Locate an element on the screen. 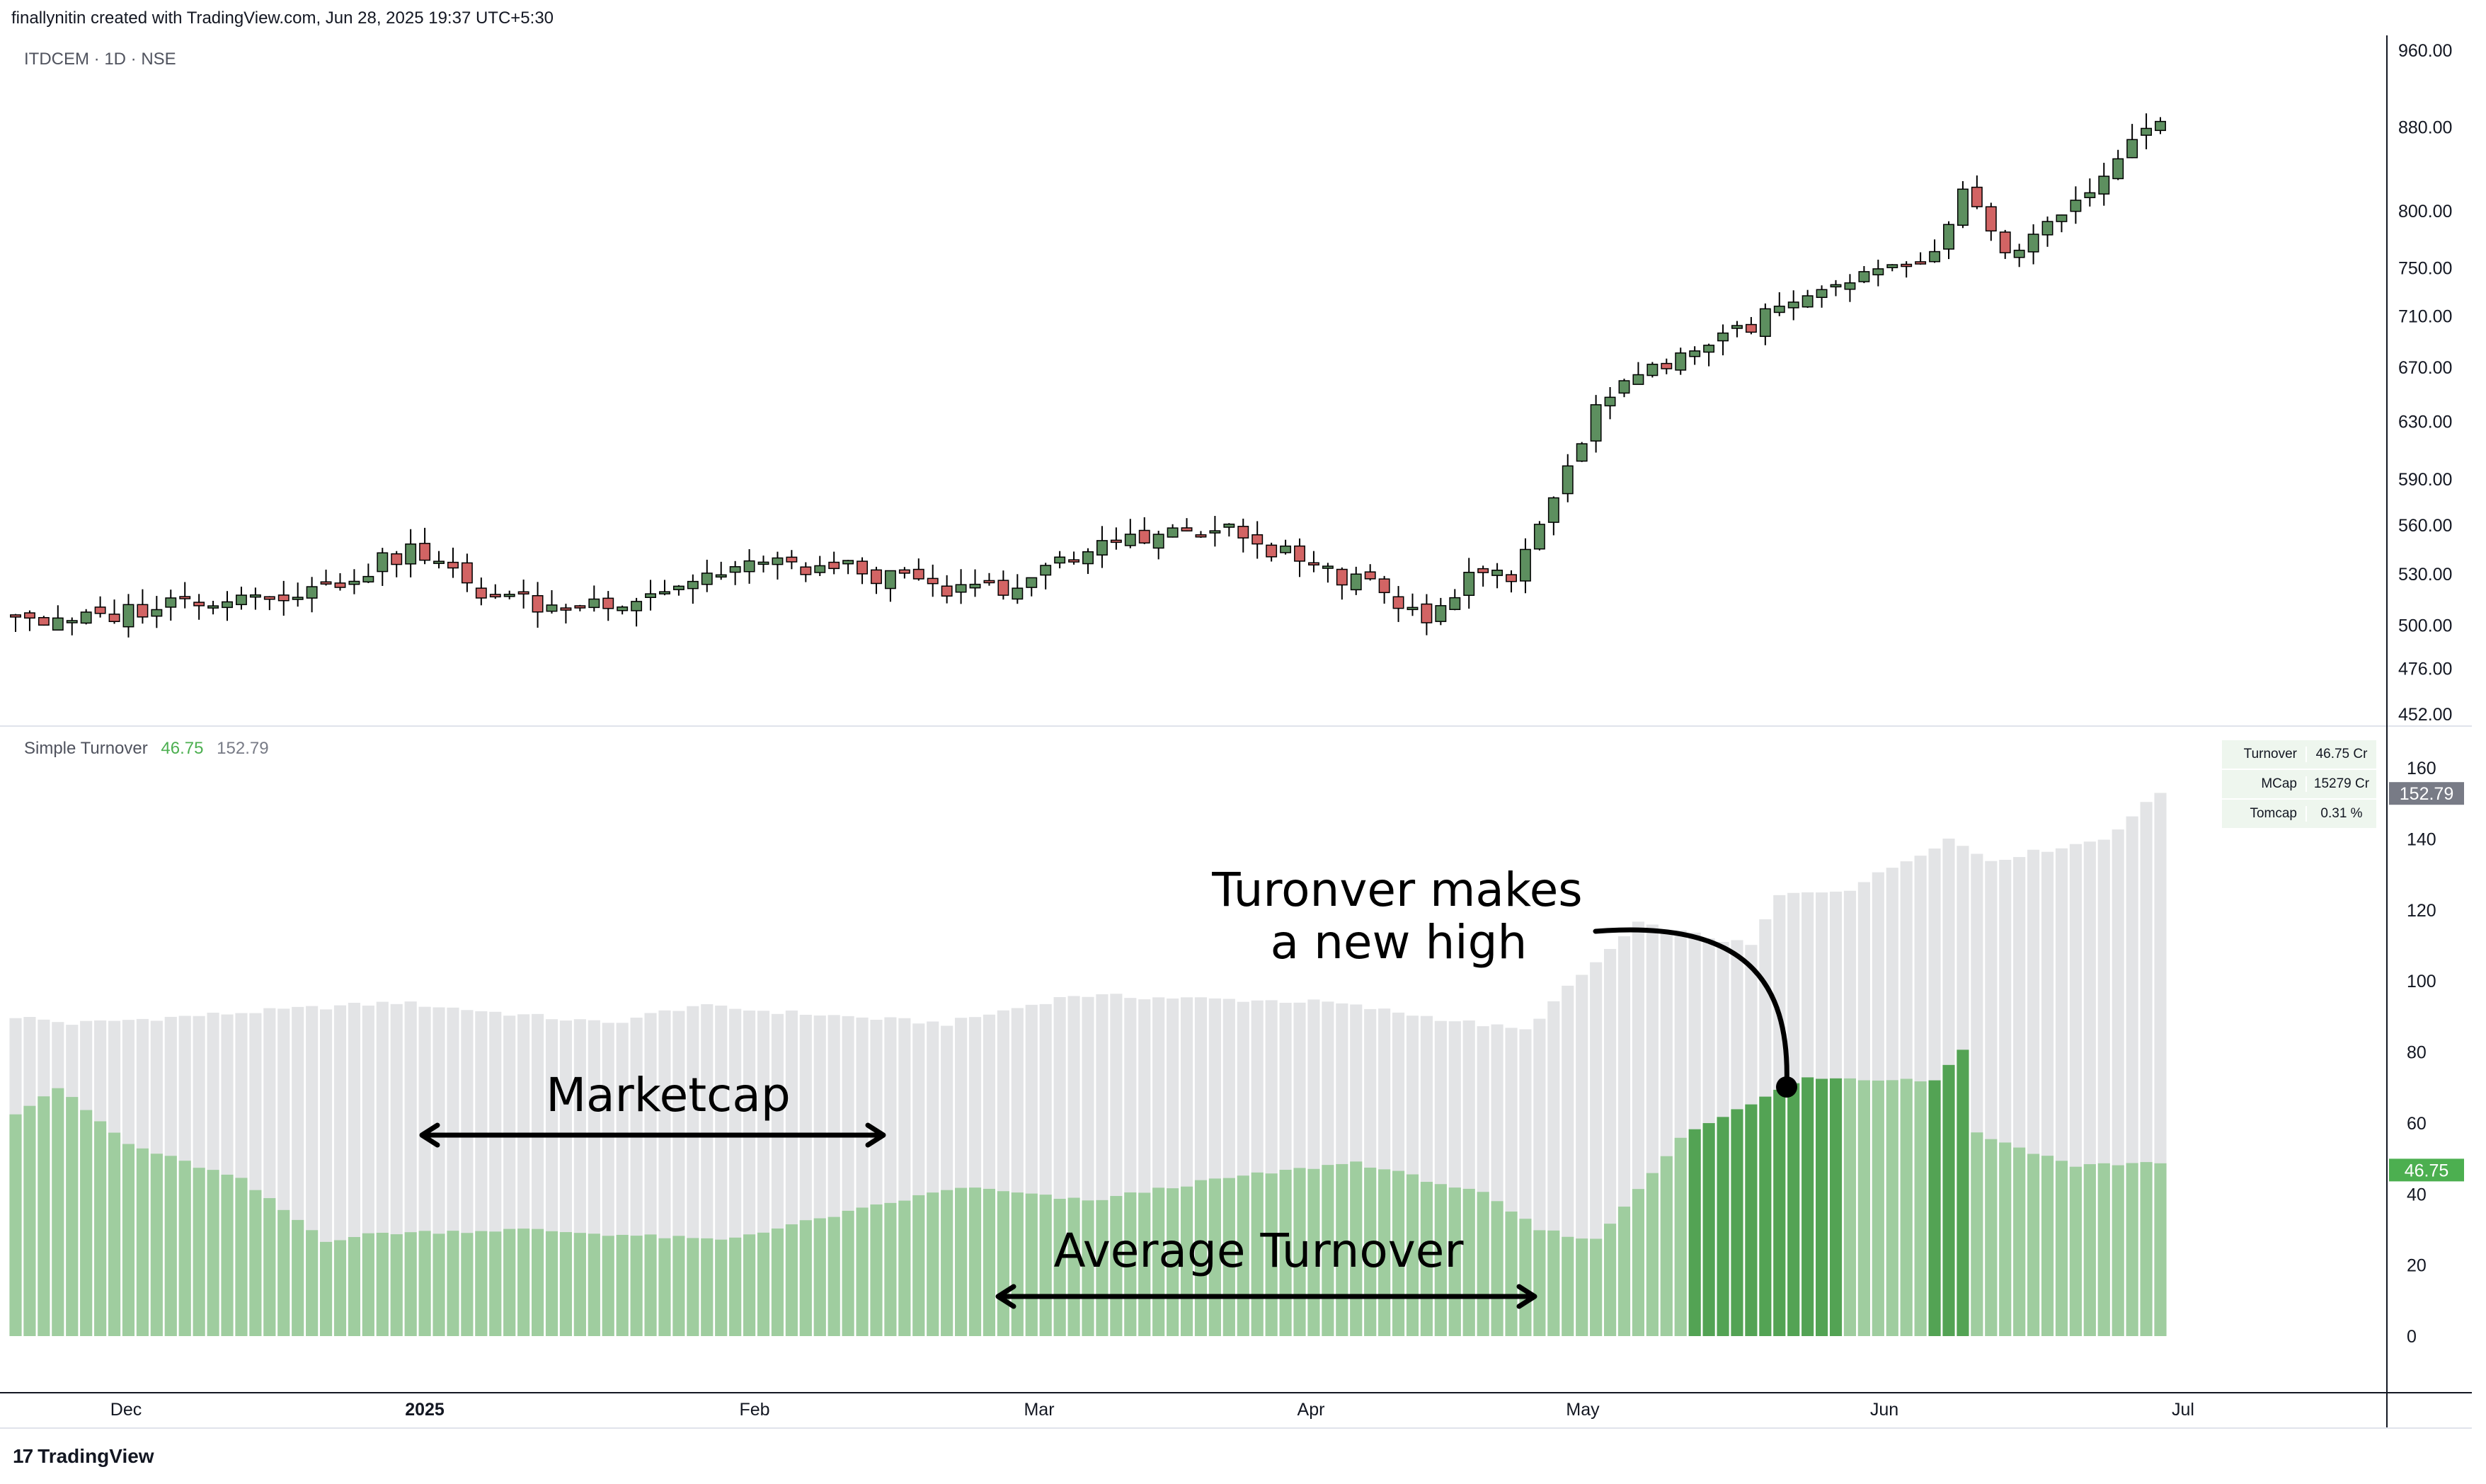 This screenshot has height=1484, width=2486. indicator-legend: Simple Turnover 46.75 152.79 is located at coordinates (146, 749).